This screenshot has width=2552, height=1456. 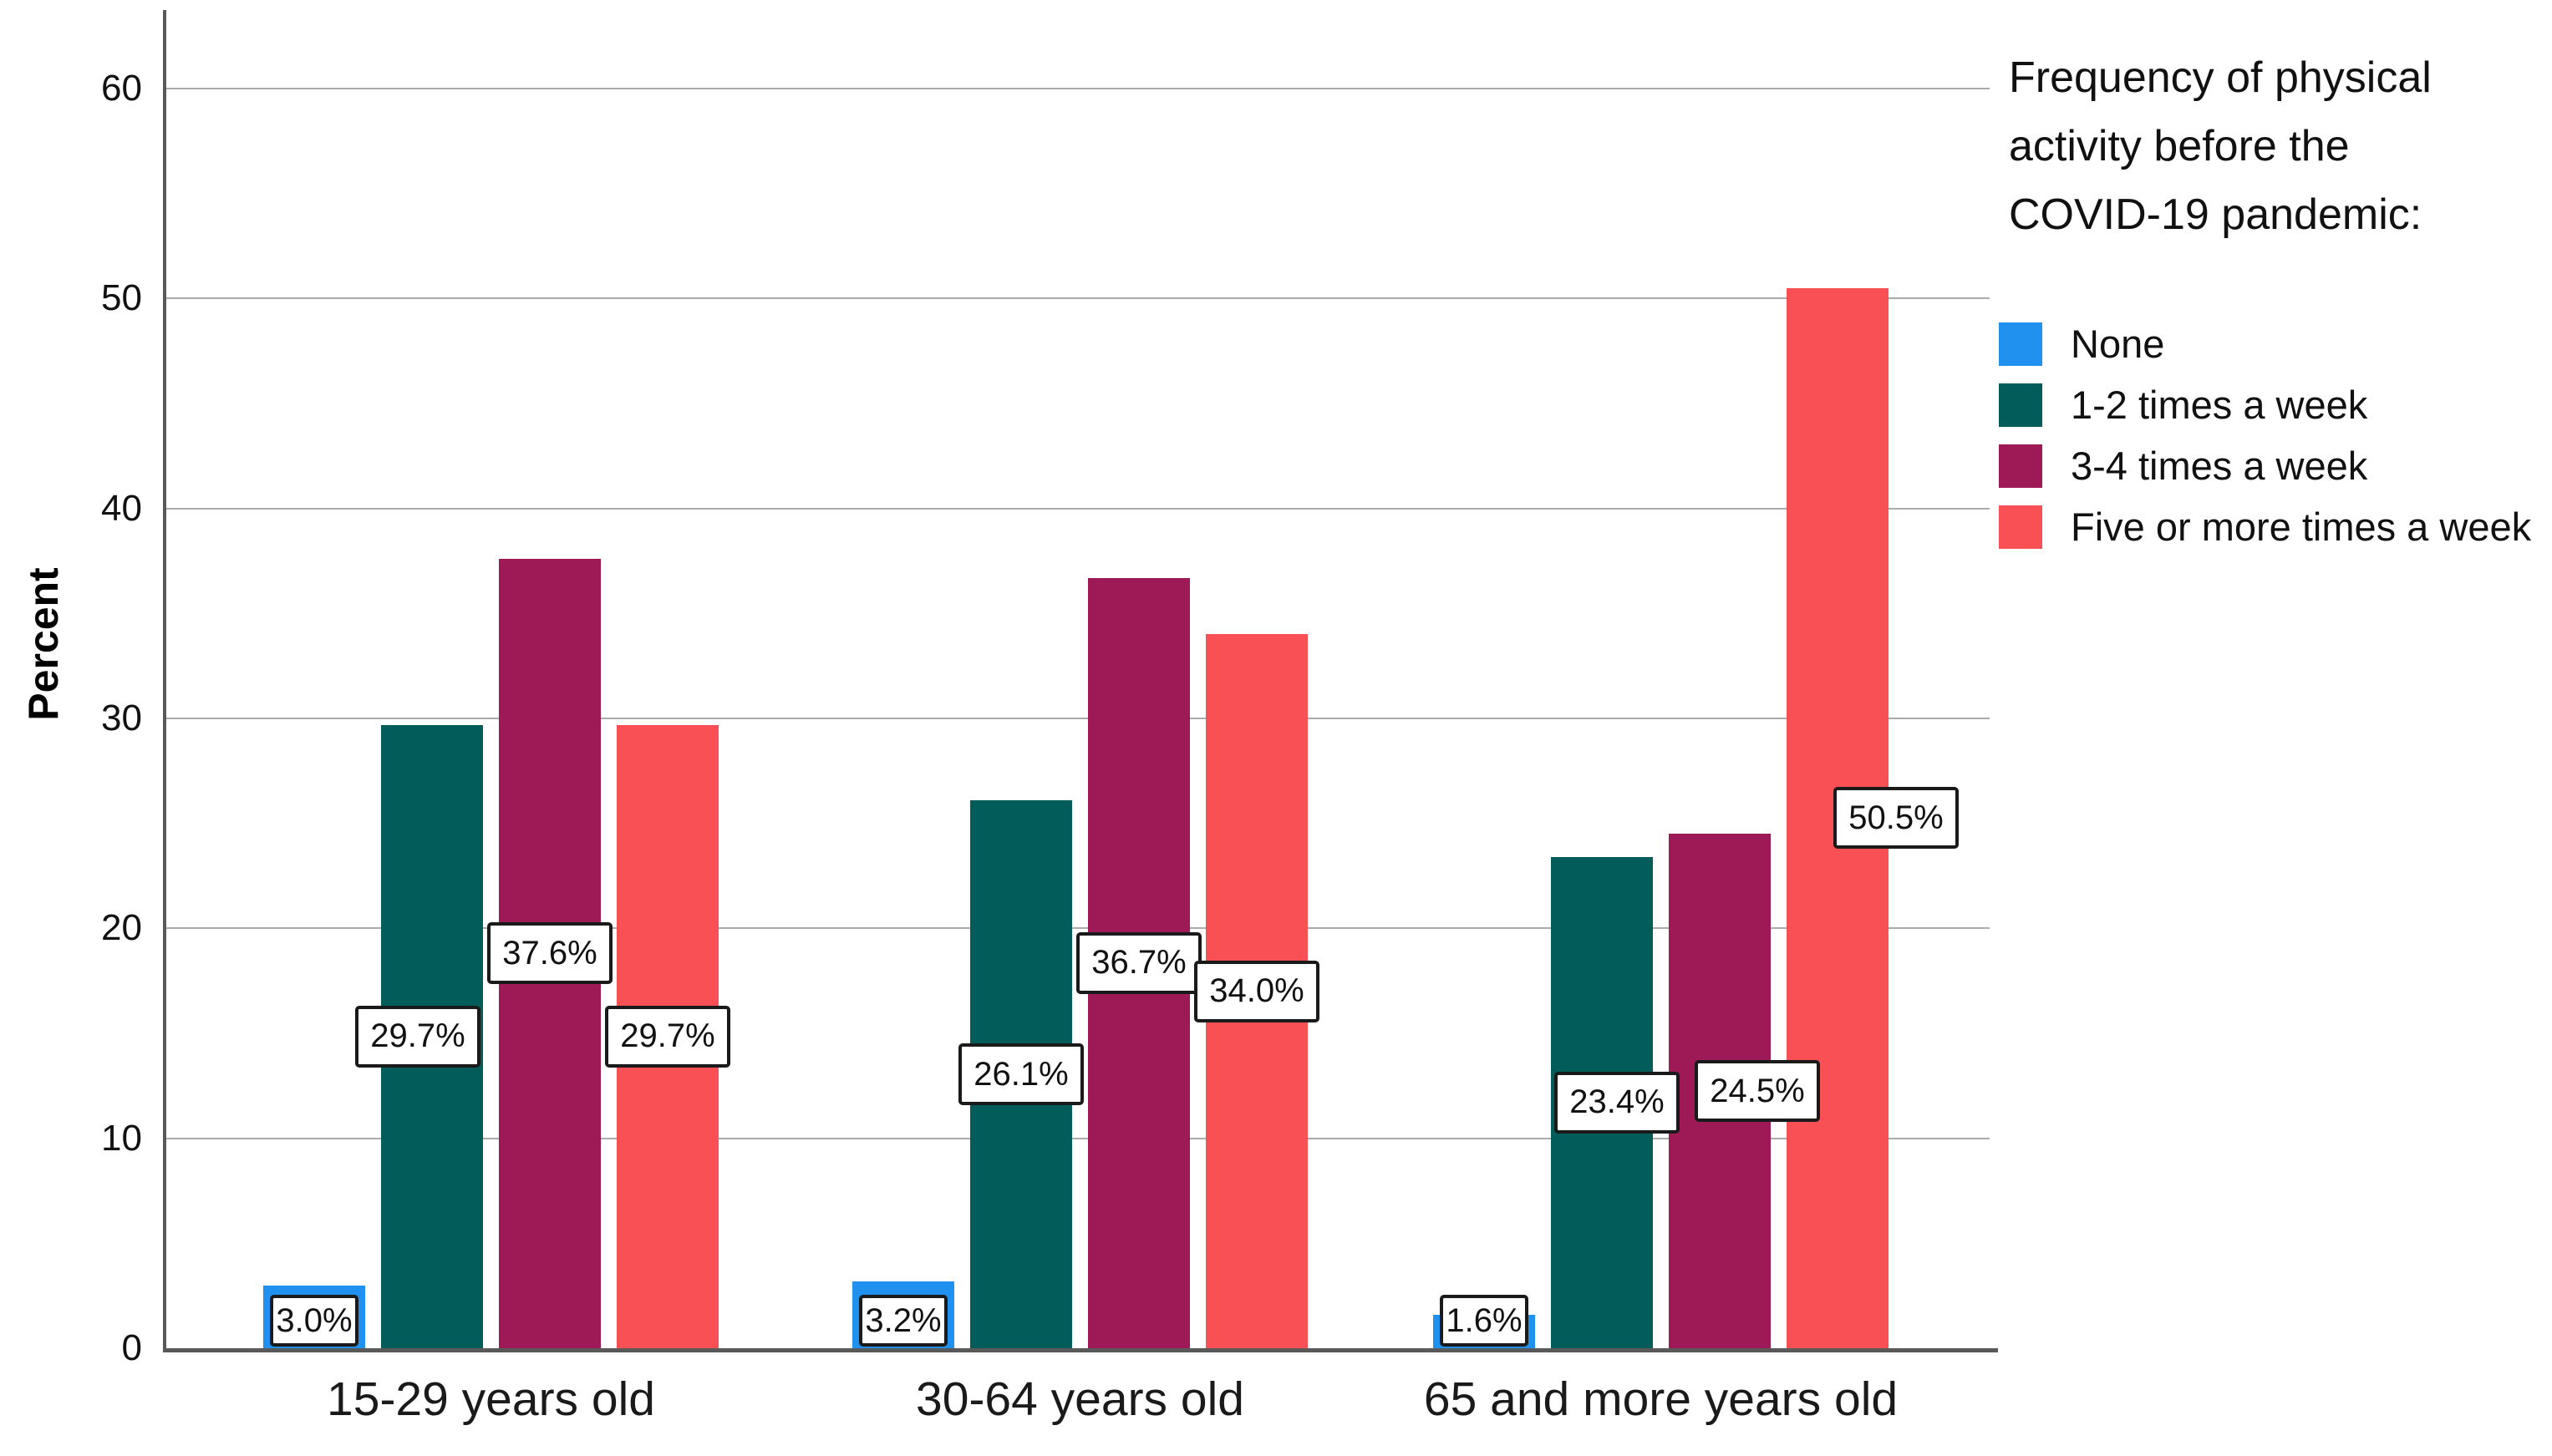 What do you see at coordinates (1256, 991) in the screenshot?
I see `bar-value-label: 34.0%` at bounding box center [1256, 991].